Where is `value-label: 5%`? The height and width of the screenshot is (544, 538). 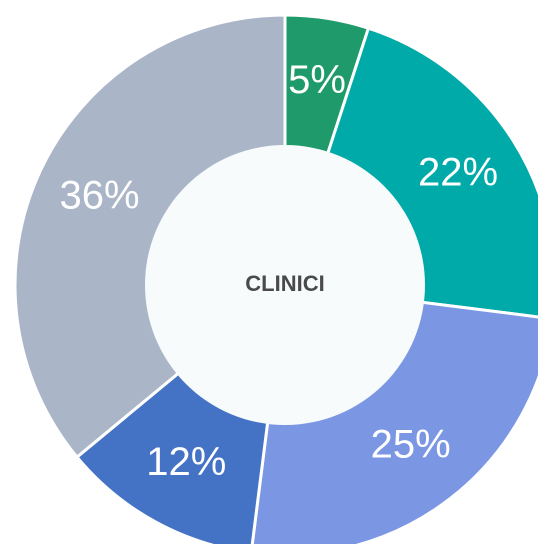
value-label: 5% is located at coordinates (317, 80).